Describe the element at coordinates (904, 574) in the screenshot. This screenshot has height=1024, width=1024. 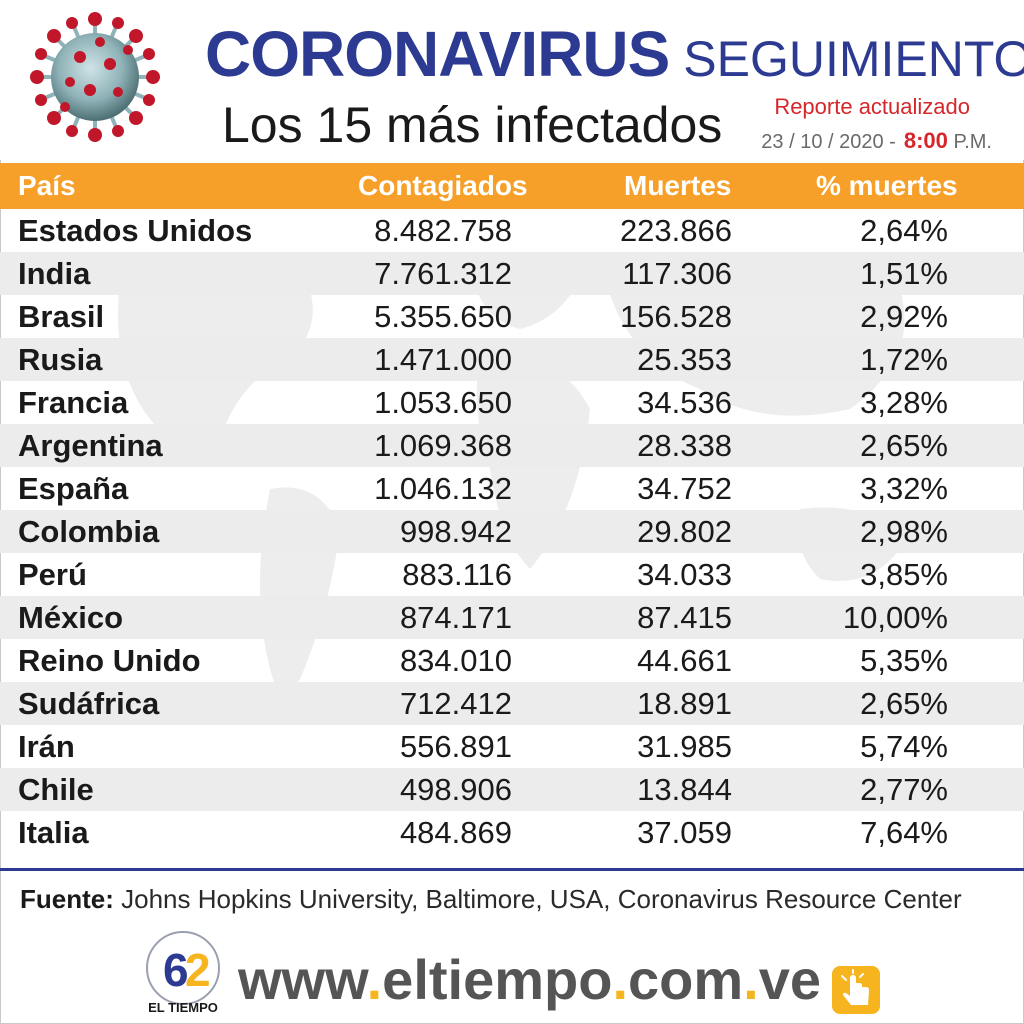
I see `pct-cell: 3,85%` at that location.